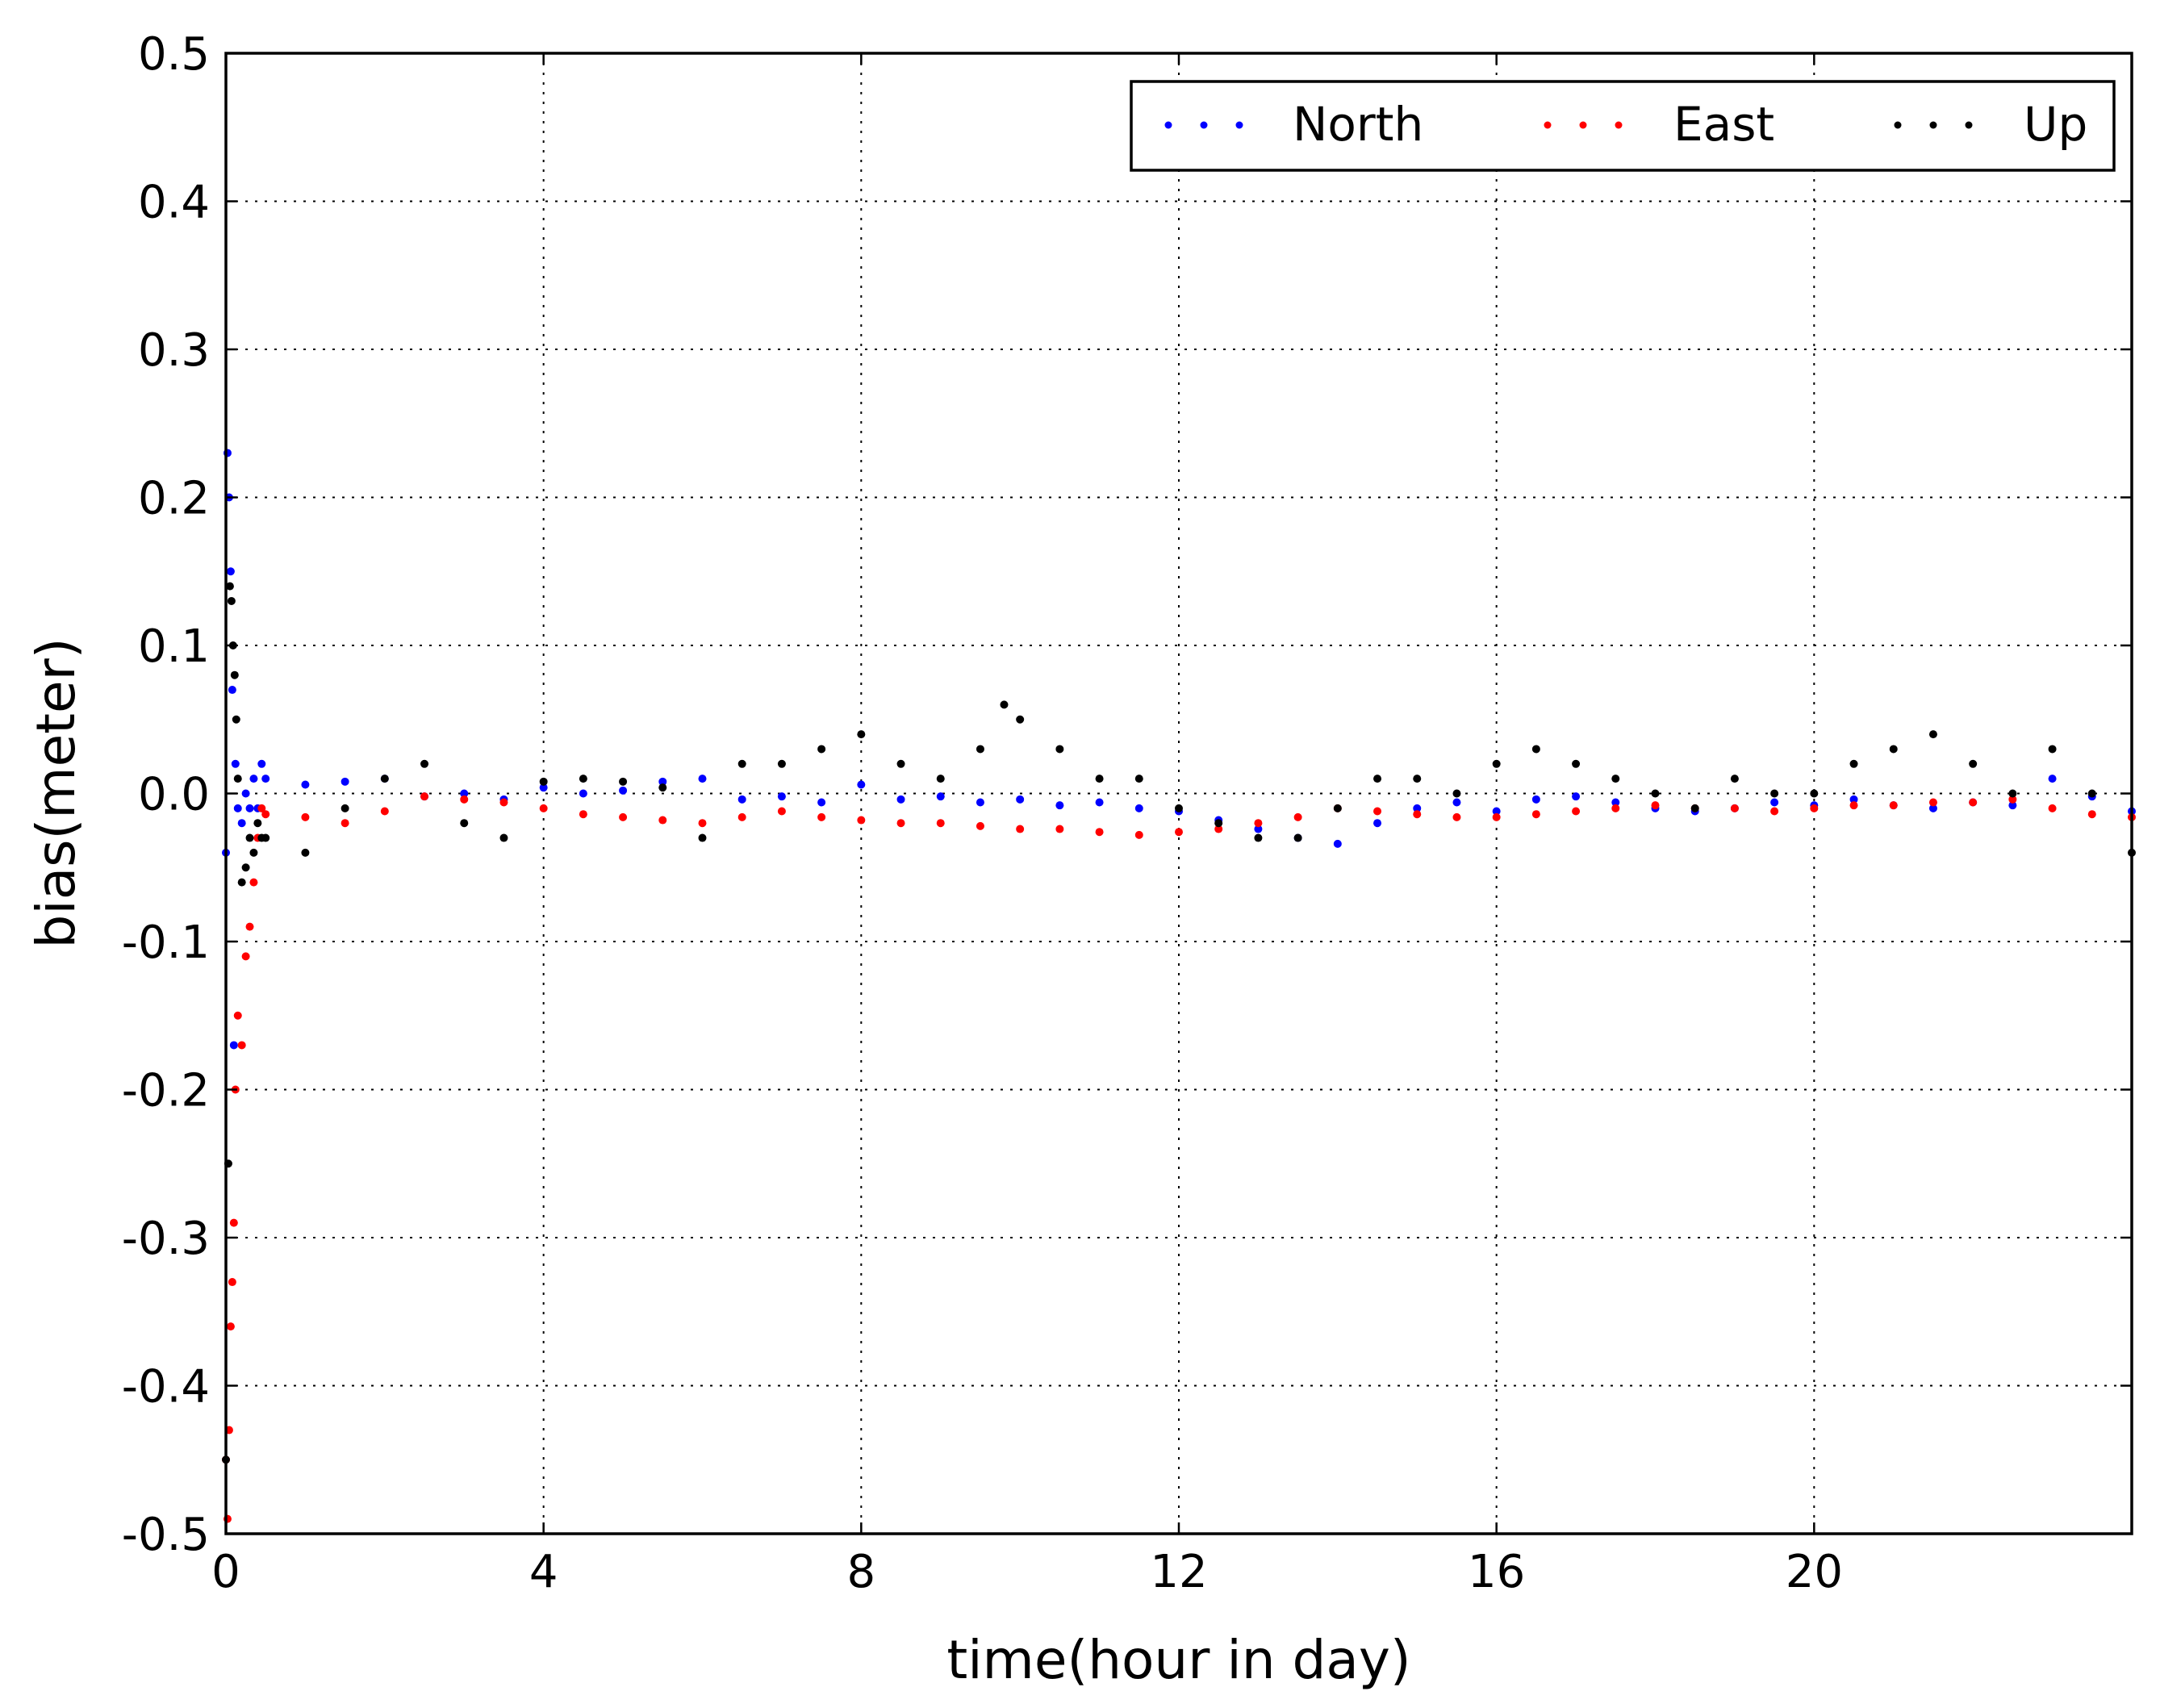 The height and width of the screenshot is (1708, 2160). What do you see at coordinates (1178, 1660) in the screenshot?
I see `x-axis-label: time(hour in day)` at bounding box center [1178, 1660].